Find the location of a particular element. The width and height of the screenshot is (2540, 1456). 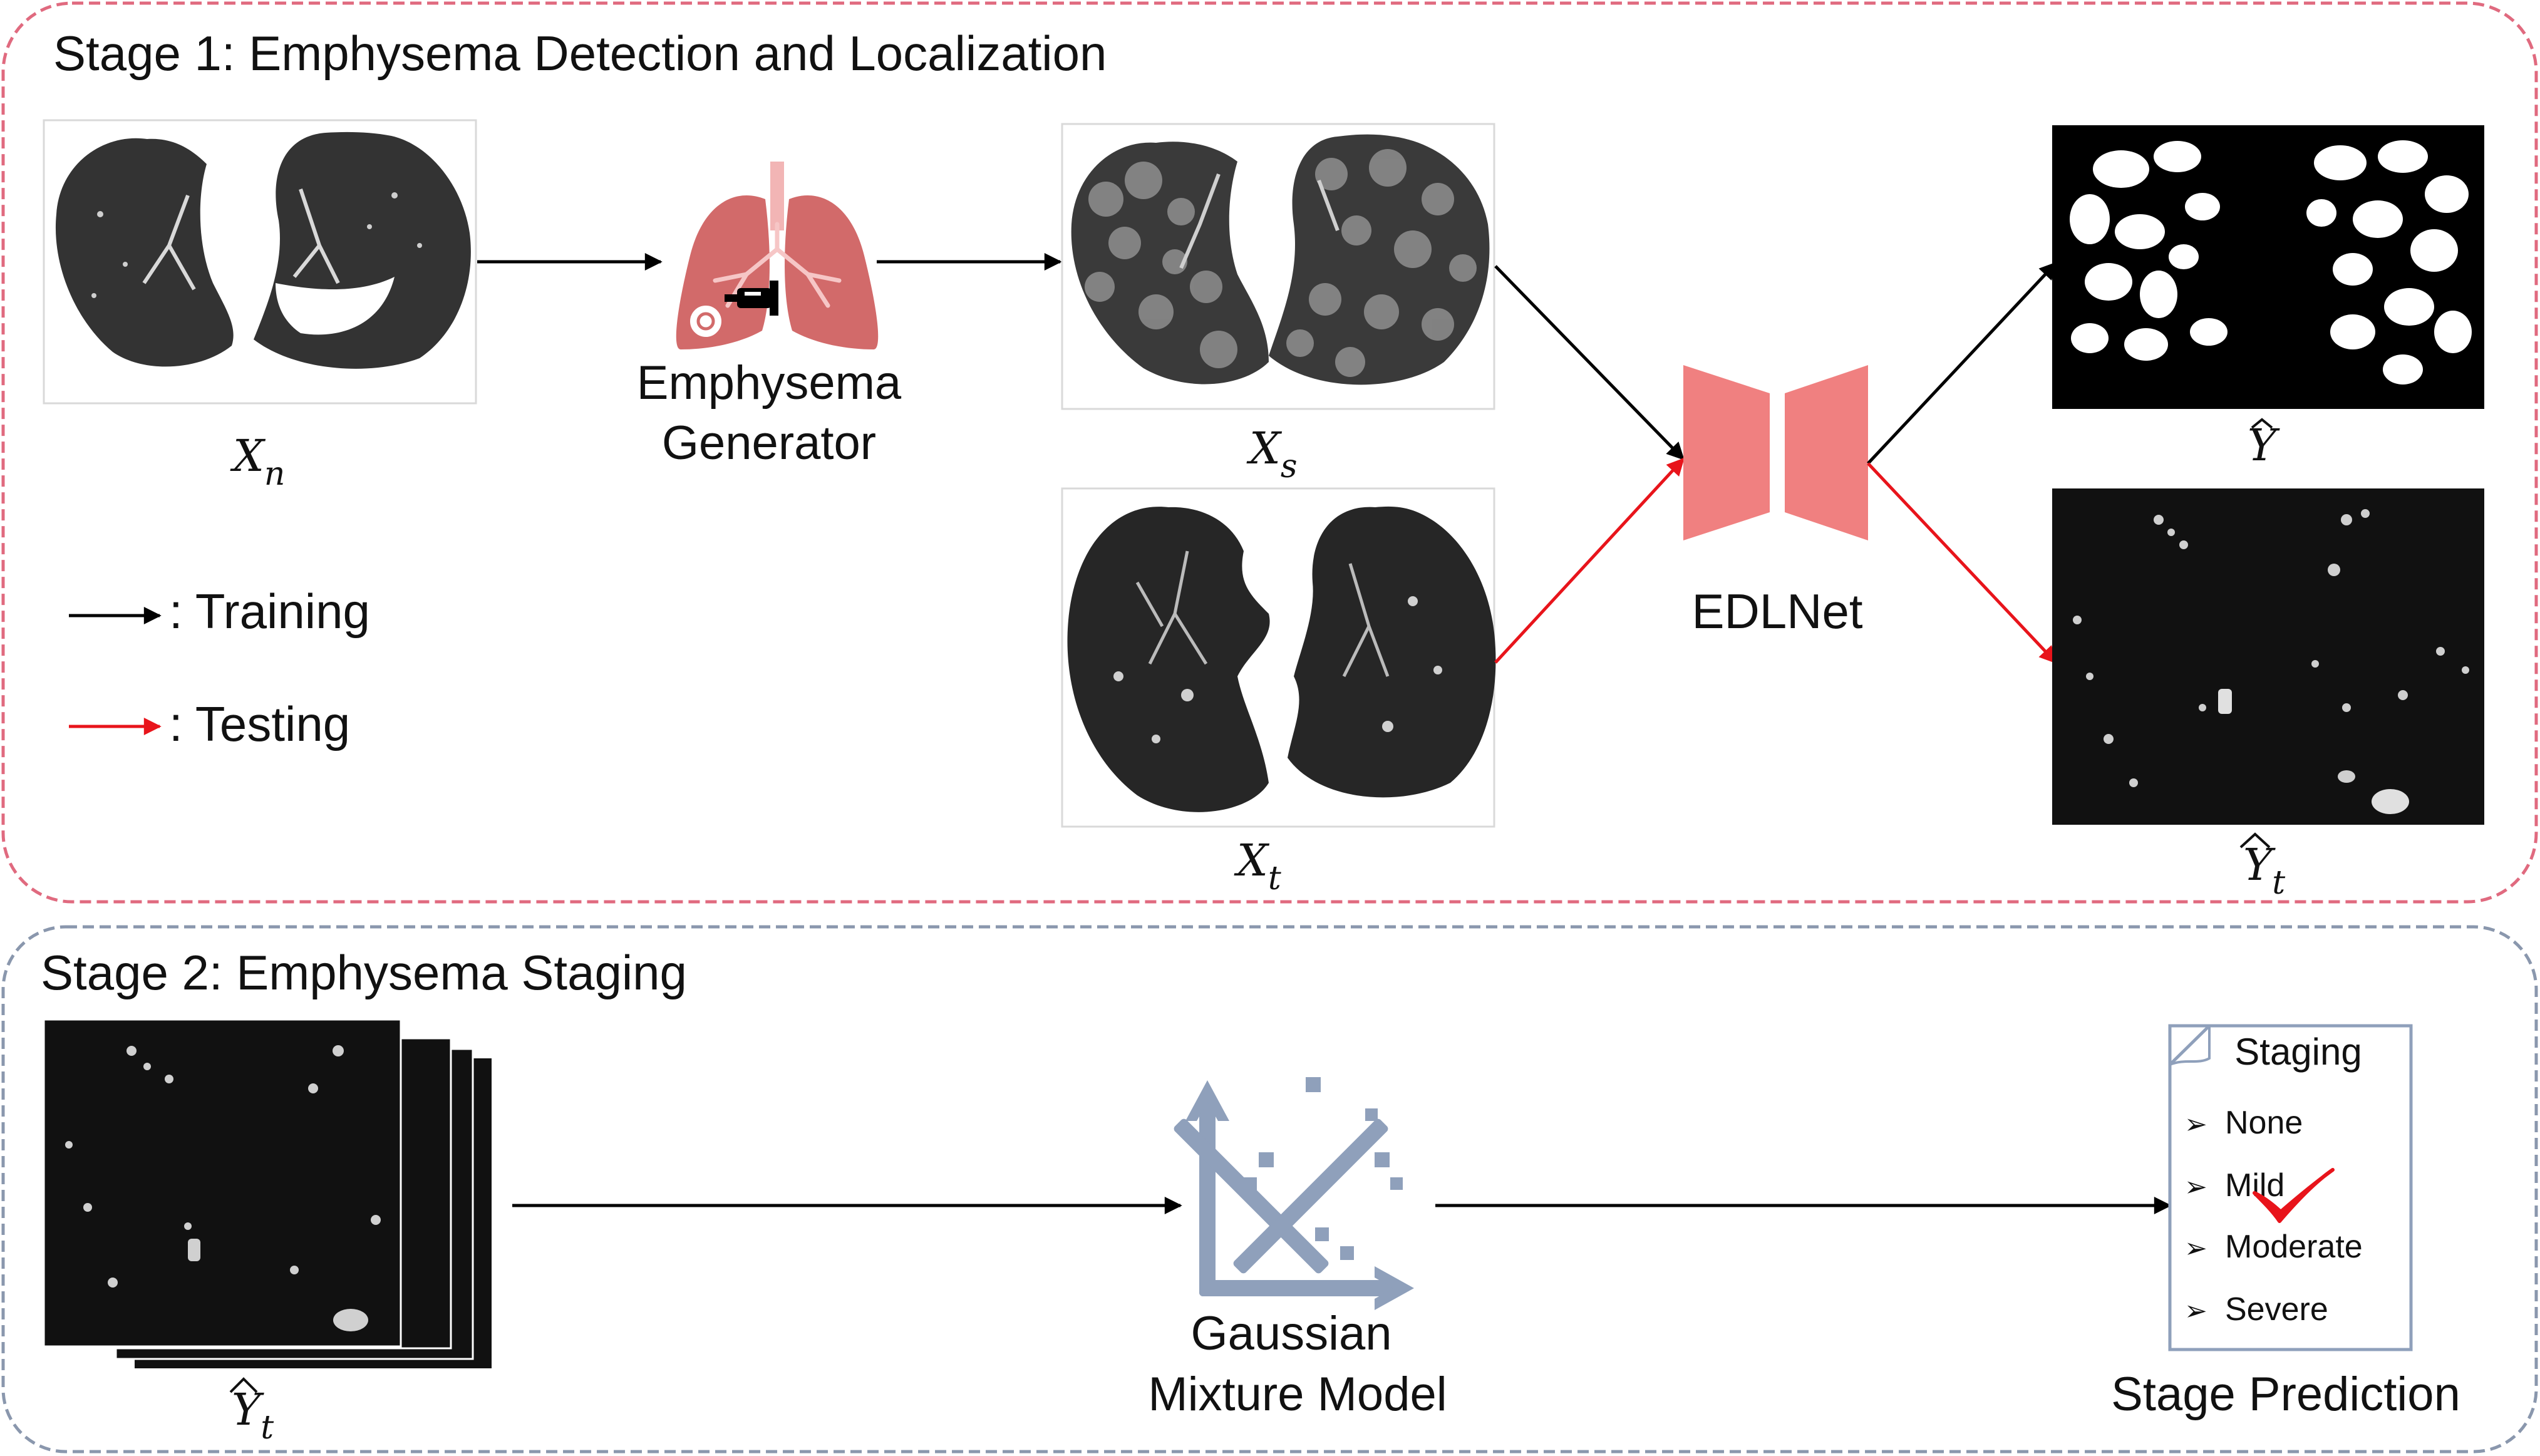

staging-option-none: ➢ None is located at coordinates (2243, 1123).